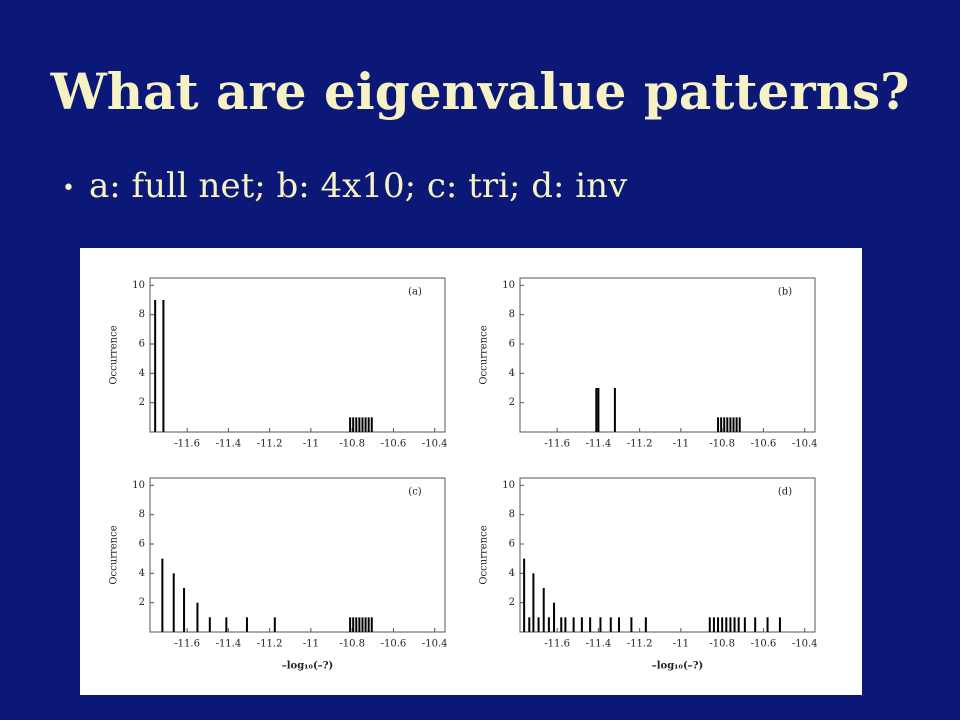 This screenshot has width=960, height=720. Describe the element at coordinates (480, 91) in the screenshot. I see `slide-title: What are eigenvalue patterns?` at that location.